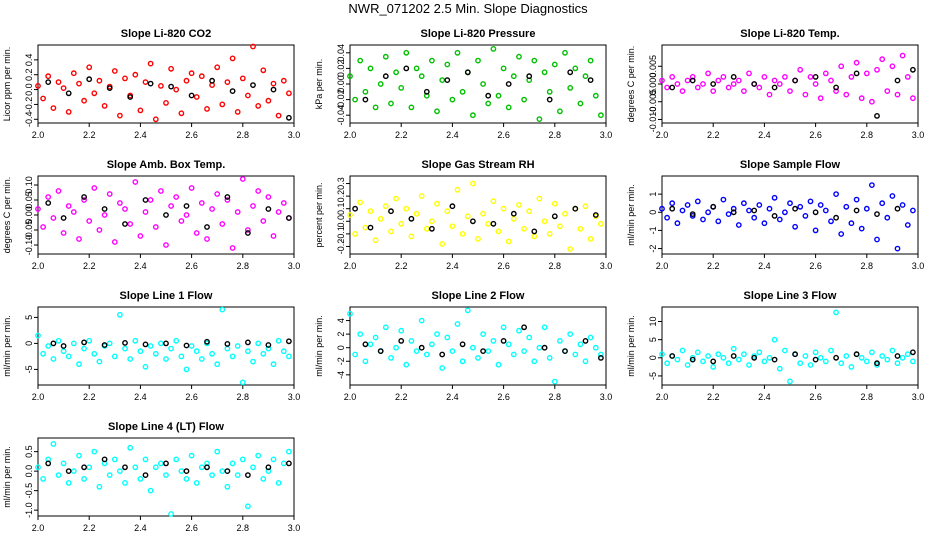 Image resolution: width=936 pixels, height=540 pixels. What do you see at coordinates (789, 34) in the screenshot?
I see `panel-title: Slope Li-820 Temp.` at bounding box center [789, 34].